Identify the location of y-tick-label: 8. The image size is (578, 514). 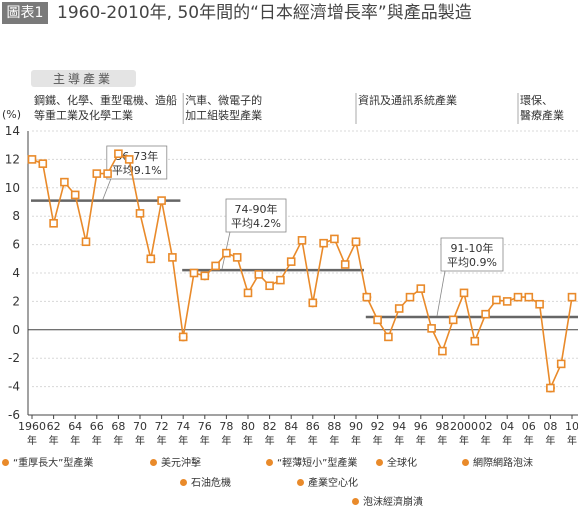
(16, 216).